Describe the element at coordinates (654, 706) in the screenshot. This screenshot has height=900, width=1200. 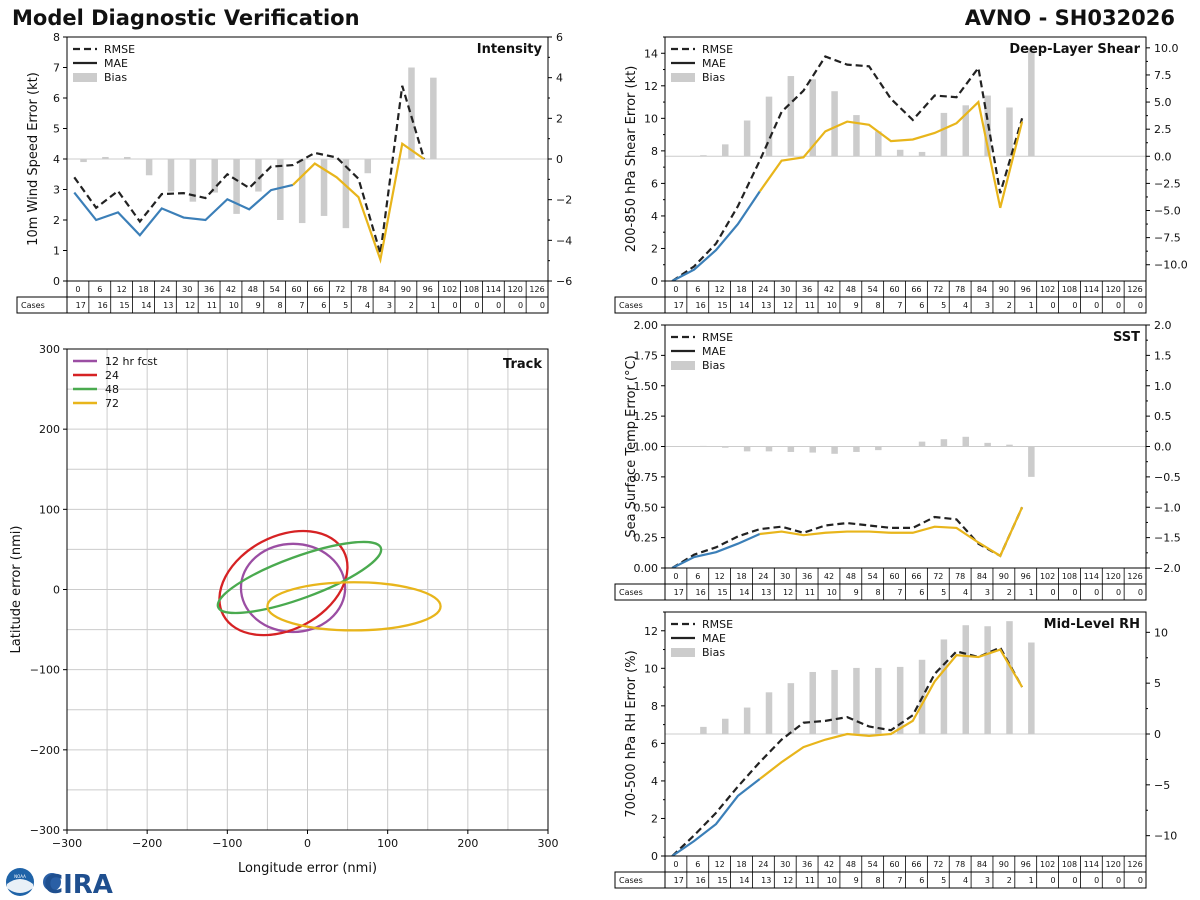
I see `y-tick-label: 8` at that location.